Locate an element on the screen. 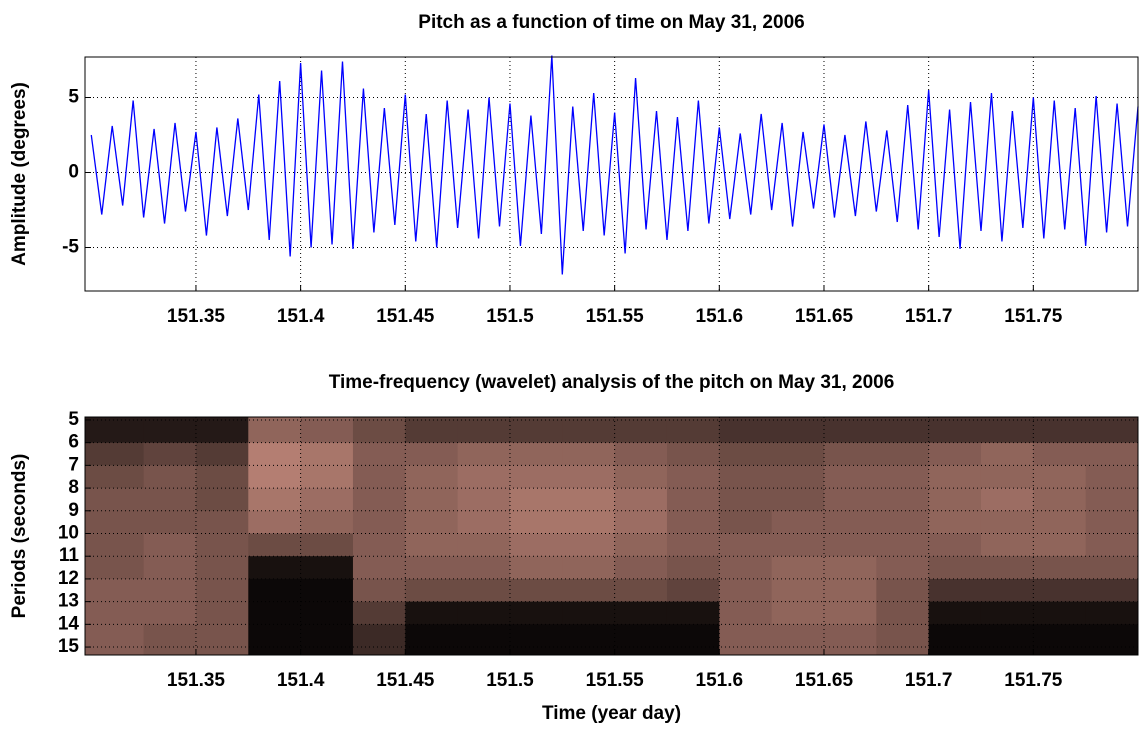  x-tick-label: 151.65 is located at coordinates (824, 680).